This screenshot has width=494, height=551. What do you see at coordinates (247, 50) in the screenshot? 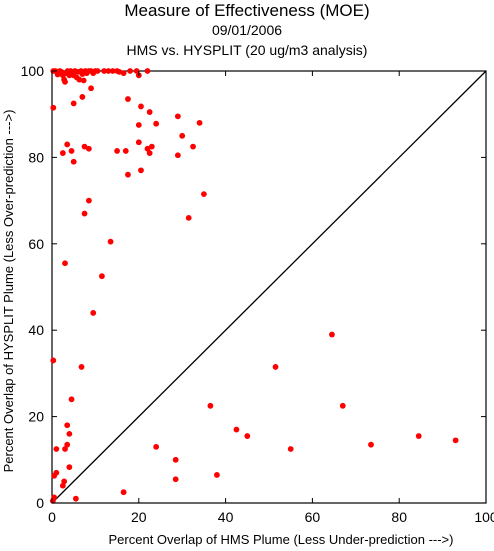
I see `chart-subtitle: HMS vs. HYSPLIT (20 ug/m3 analysis)` at bounding box center [247, 50].